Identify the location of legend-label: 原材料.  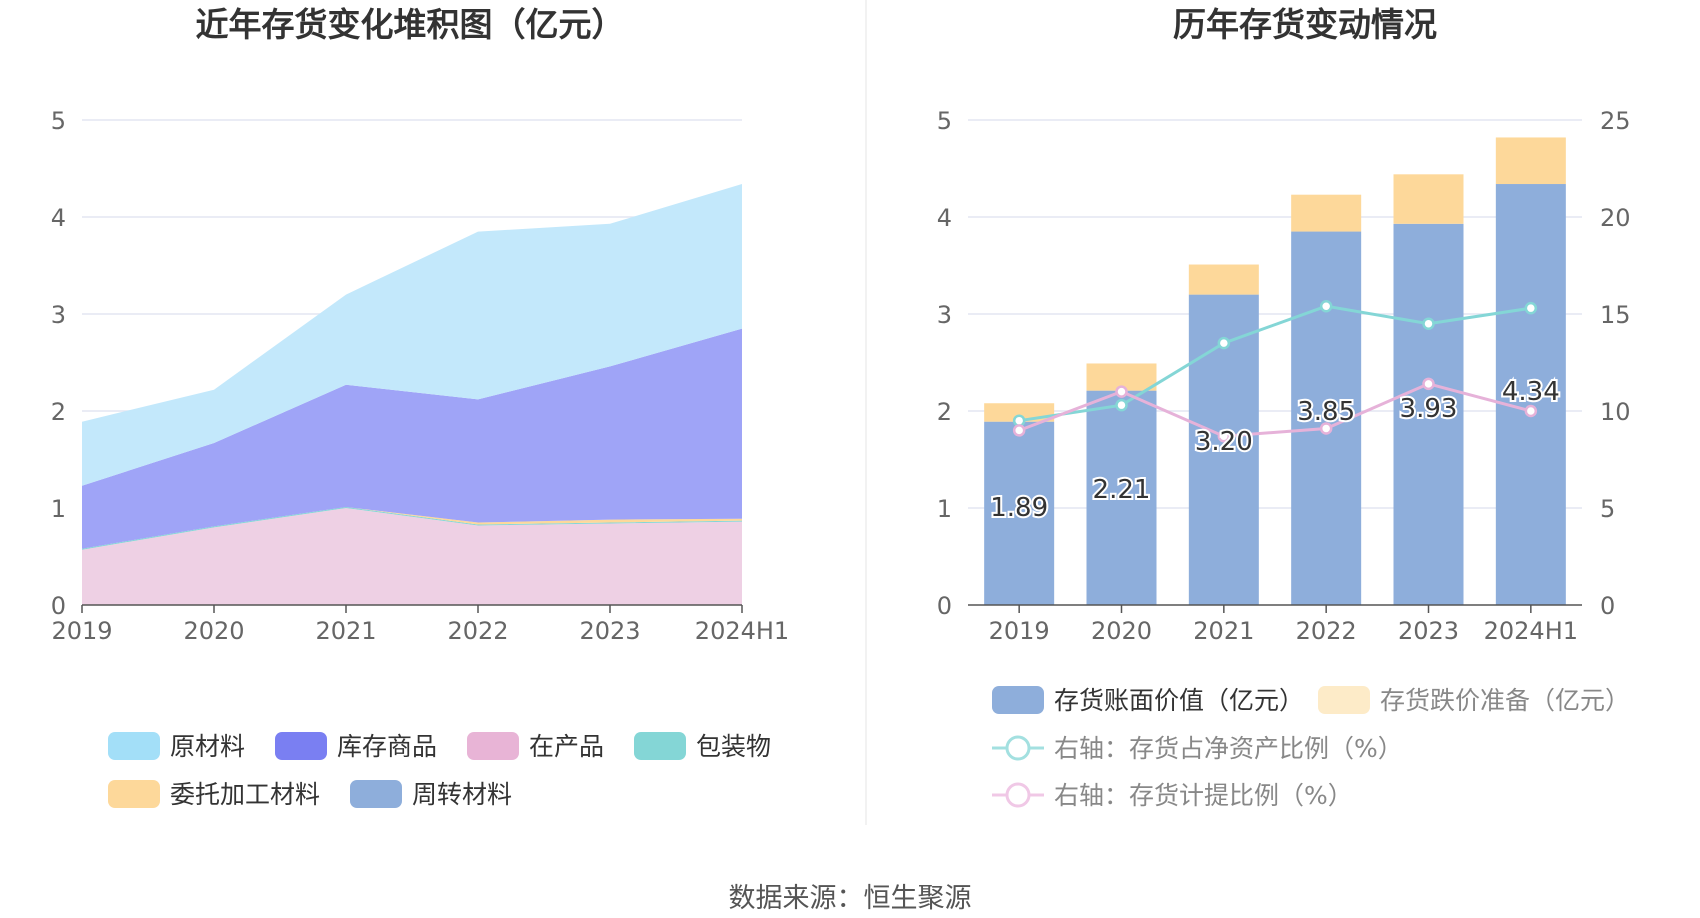
(207, 746).